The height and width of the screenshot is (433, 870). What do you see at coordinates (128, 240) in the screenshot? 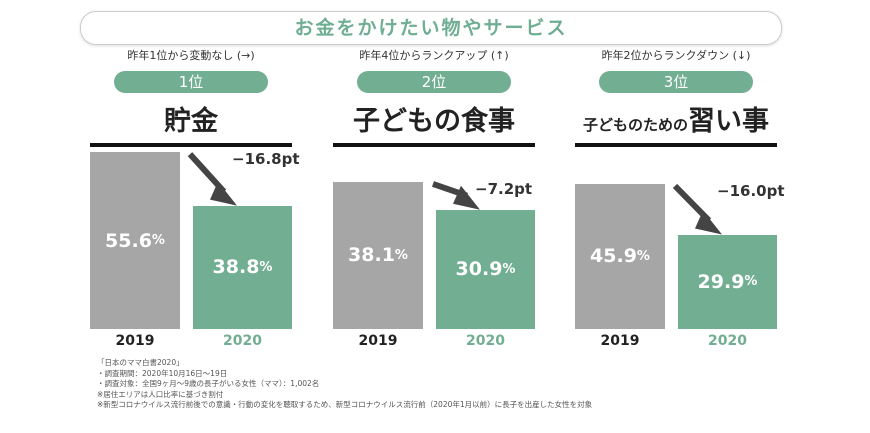
I see `value-label: 55.6` at bounding box center [128, 240].